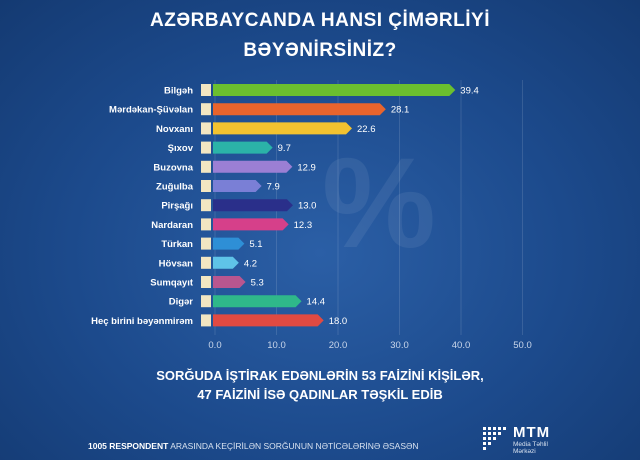  Describe the element at coordinates (181, 148) in the screenshot. I see `category-label: Şıxov` at that location.